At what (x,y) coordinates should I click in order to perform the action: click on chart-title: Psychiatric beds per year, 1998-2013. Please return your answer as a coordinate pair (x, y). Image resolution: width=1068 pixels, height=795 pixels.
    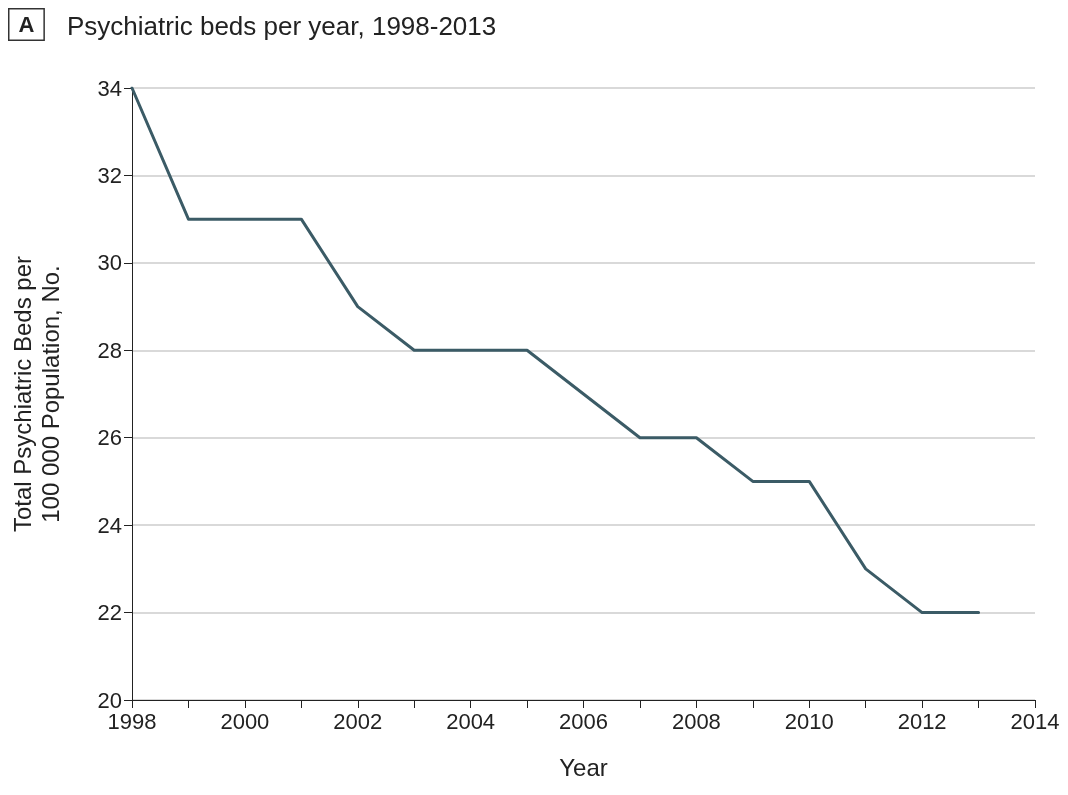
    Looking at the image, I should click on (282, 26).